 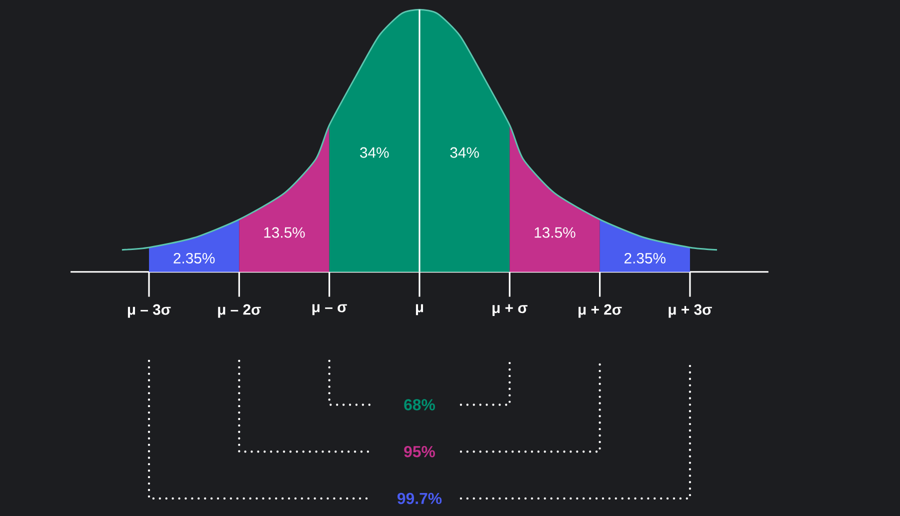 What do you see at coordinates (690, 311) in the screenshot?
I see `x-tick-label: μ + 3σ` at bounding box center [690, 311].